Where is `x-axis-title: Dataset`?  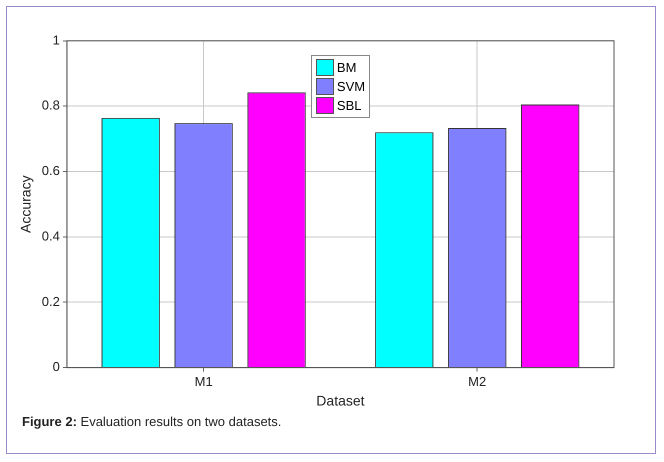
x-axis-title: Dataset is located at coordinates (340, 400).